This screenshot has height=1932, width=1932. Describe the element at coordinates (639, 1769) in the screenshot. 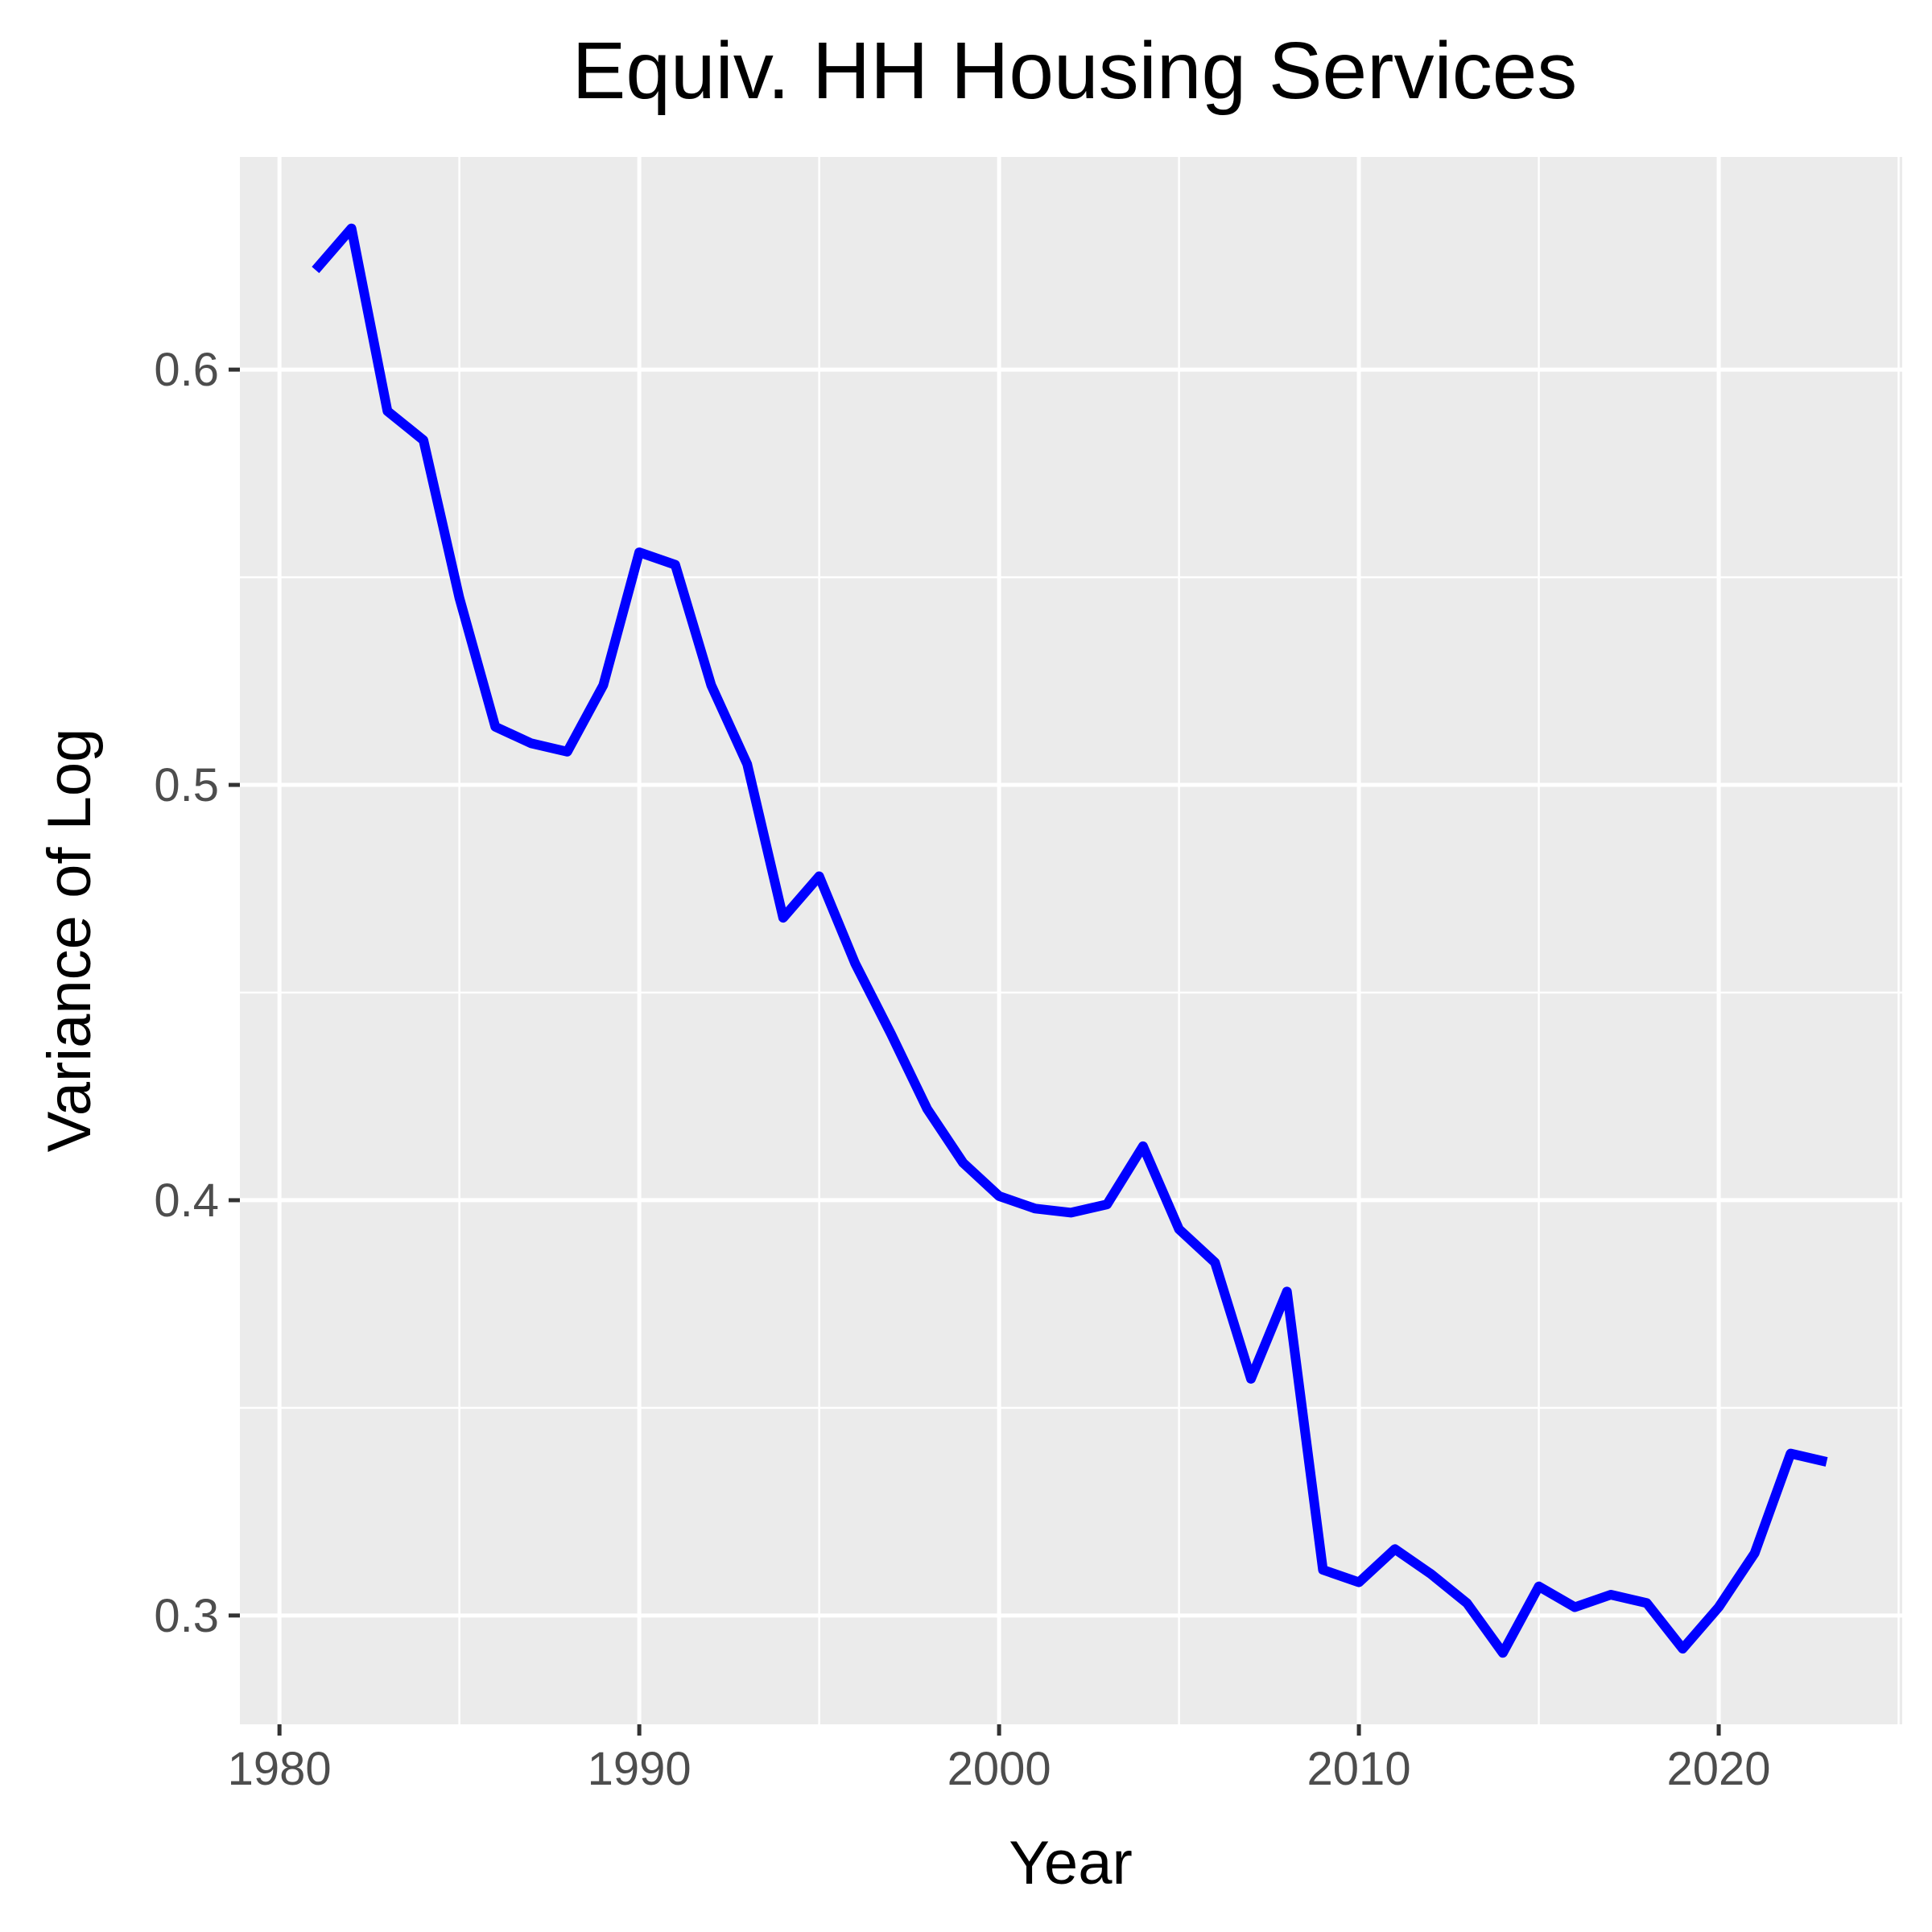

I see `x-tick-label-1: 1990` at that location.